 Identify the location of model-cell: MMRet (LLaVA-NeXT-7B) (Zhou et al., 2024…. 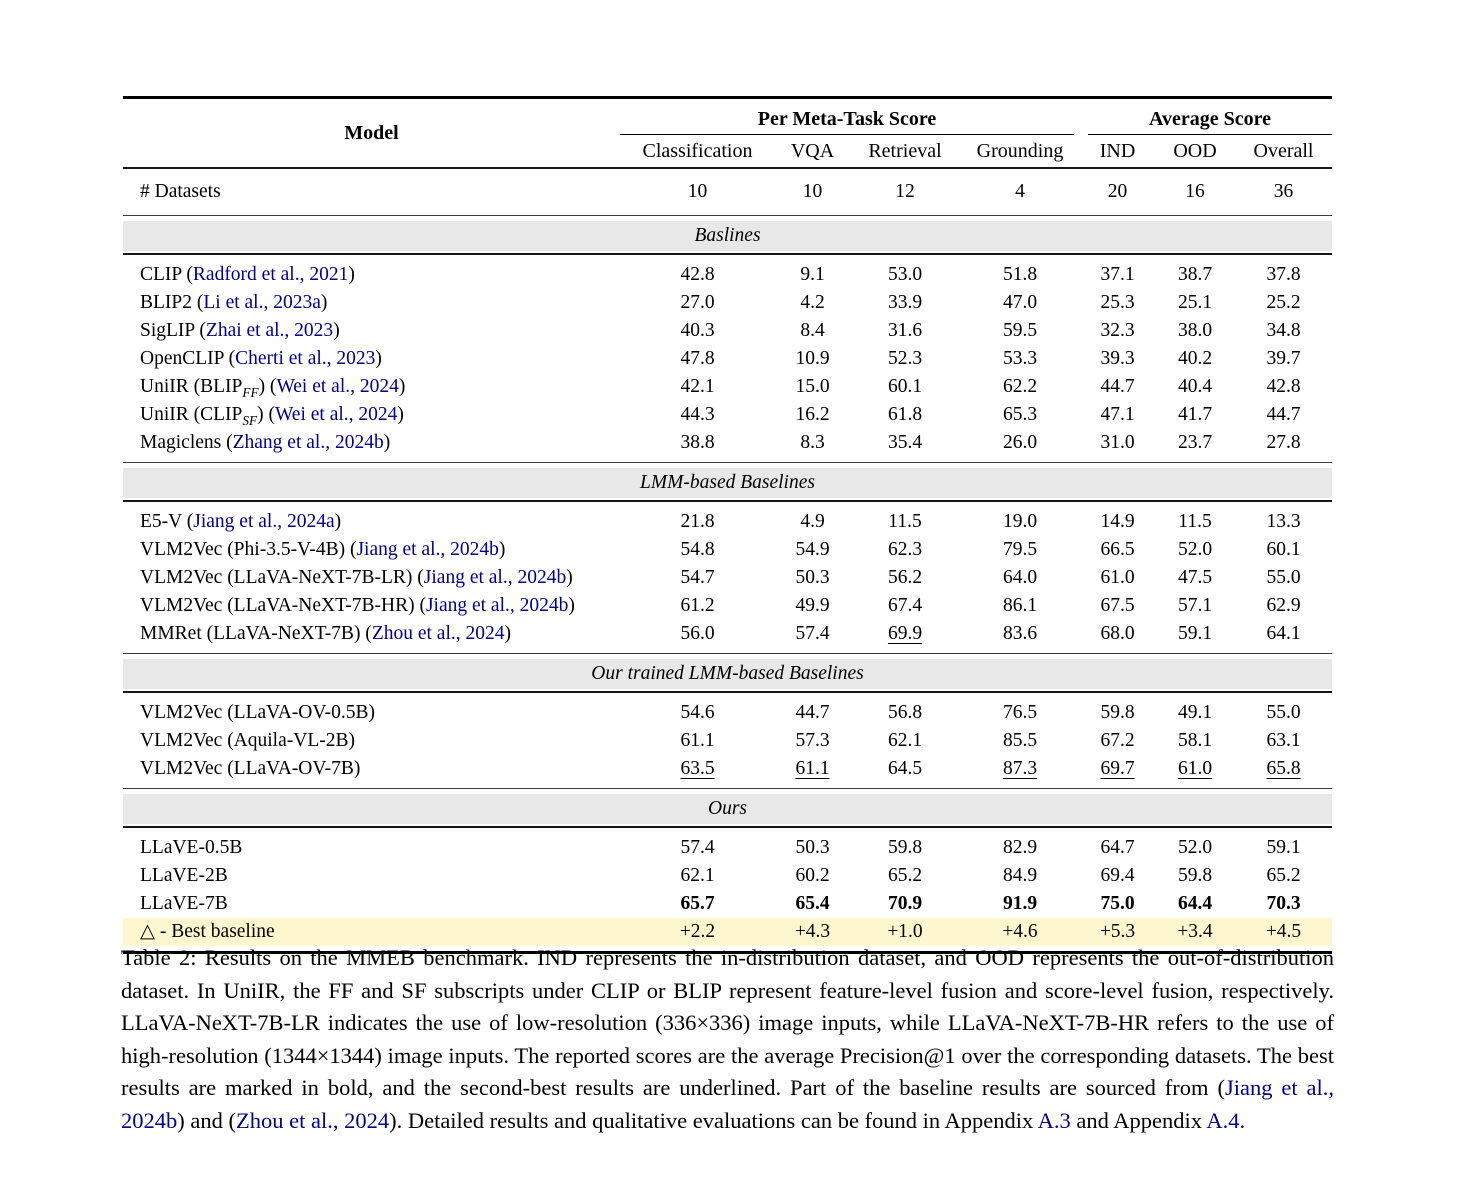
(371, 634).